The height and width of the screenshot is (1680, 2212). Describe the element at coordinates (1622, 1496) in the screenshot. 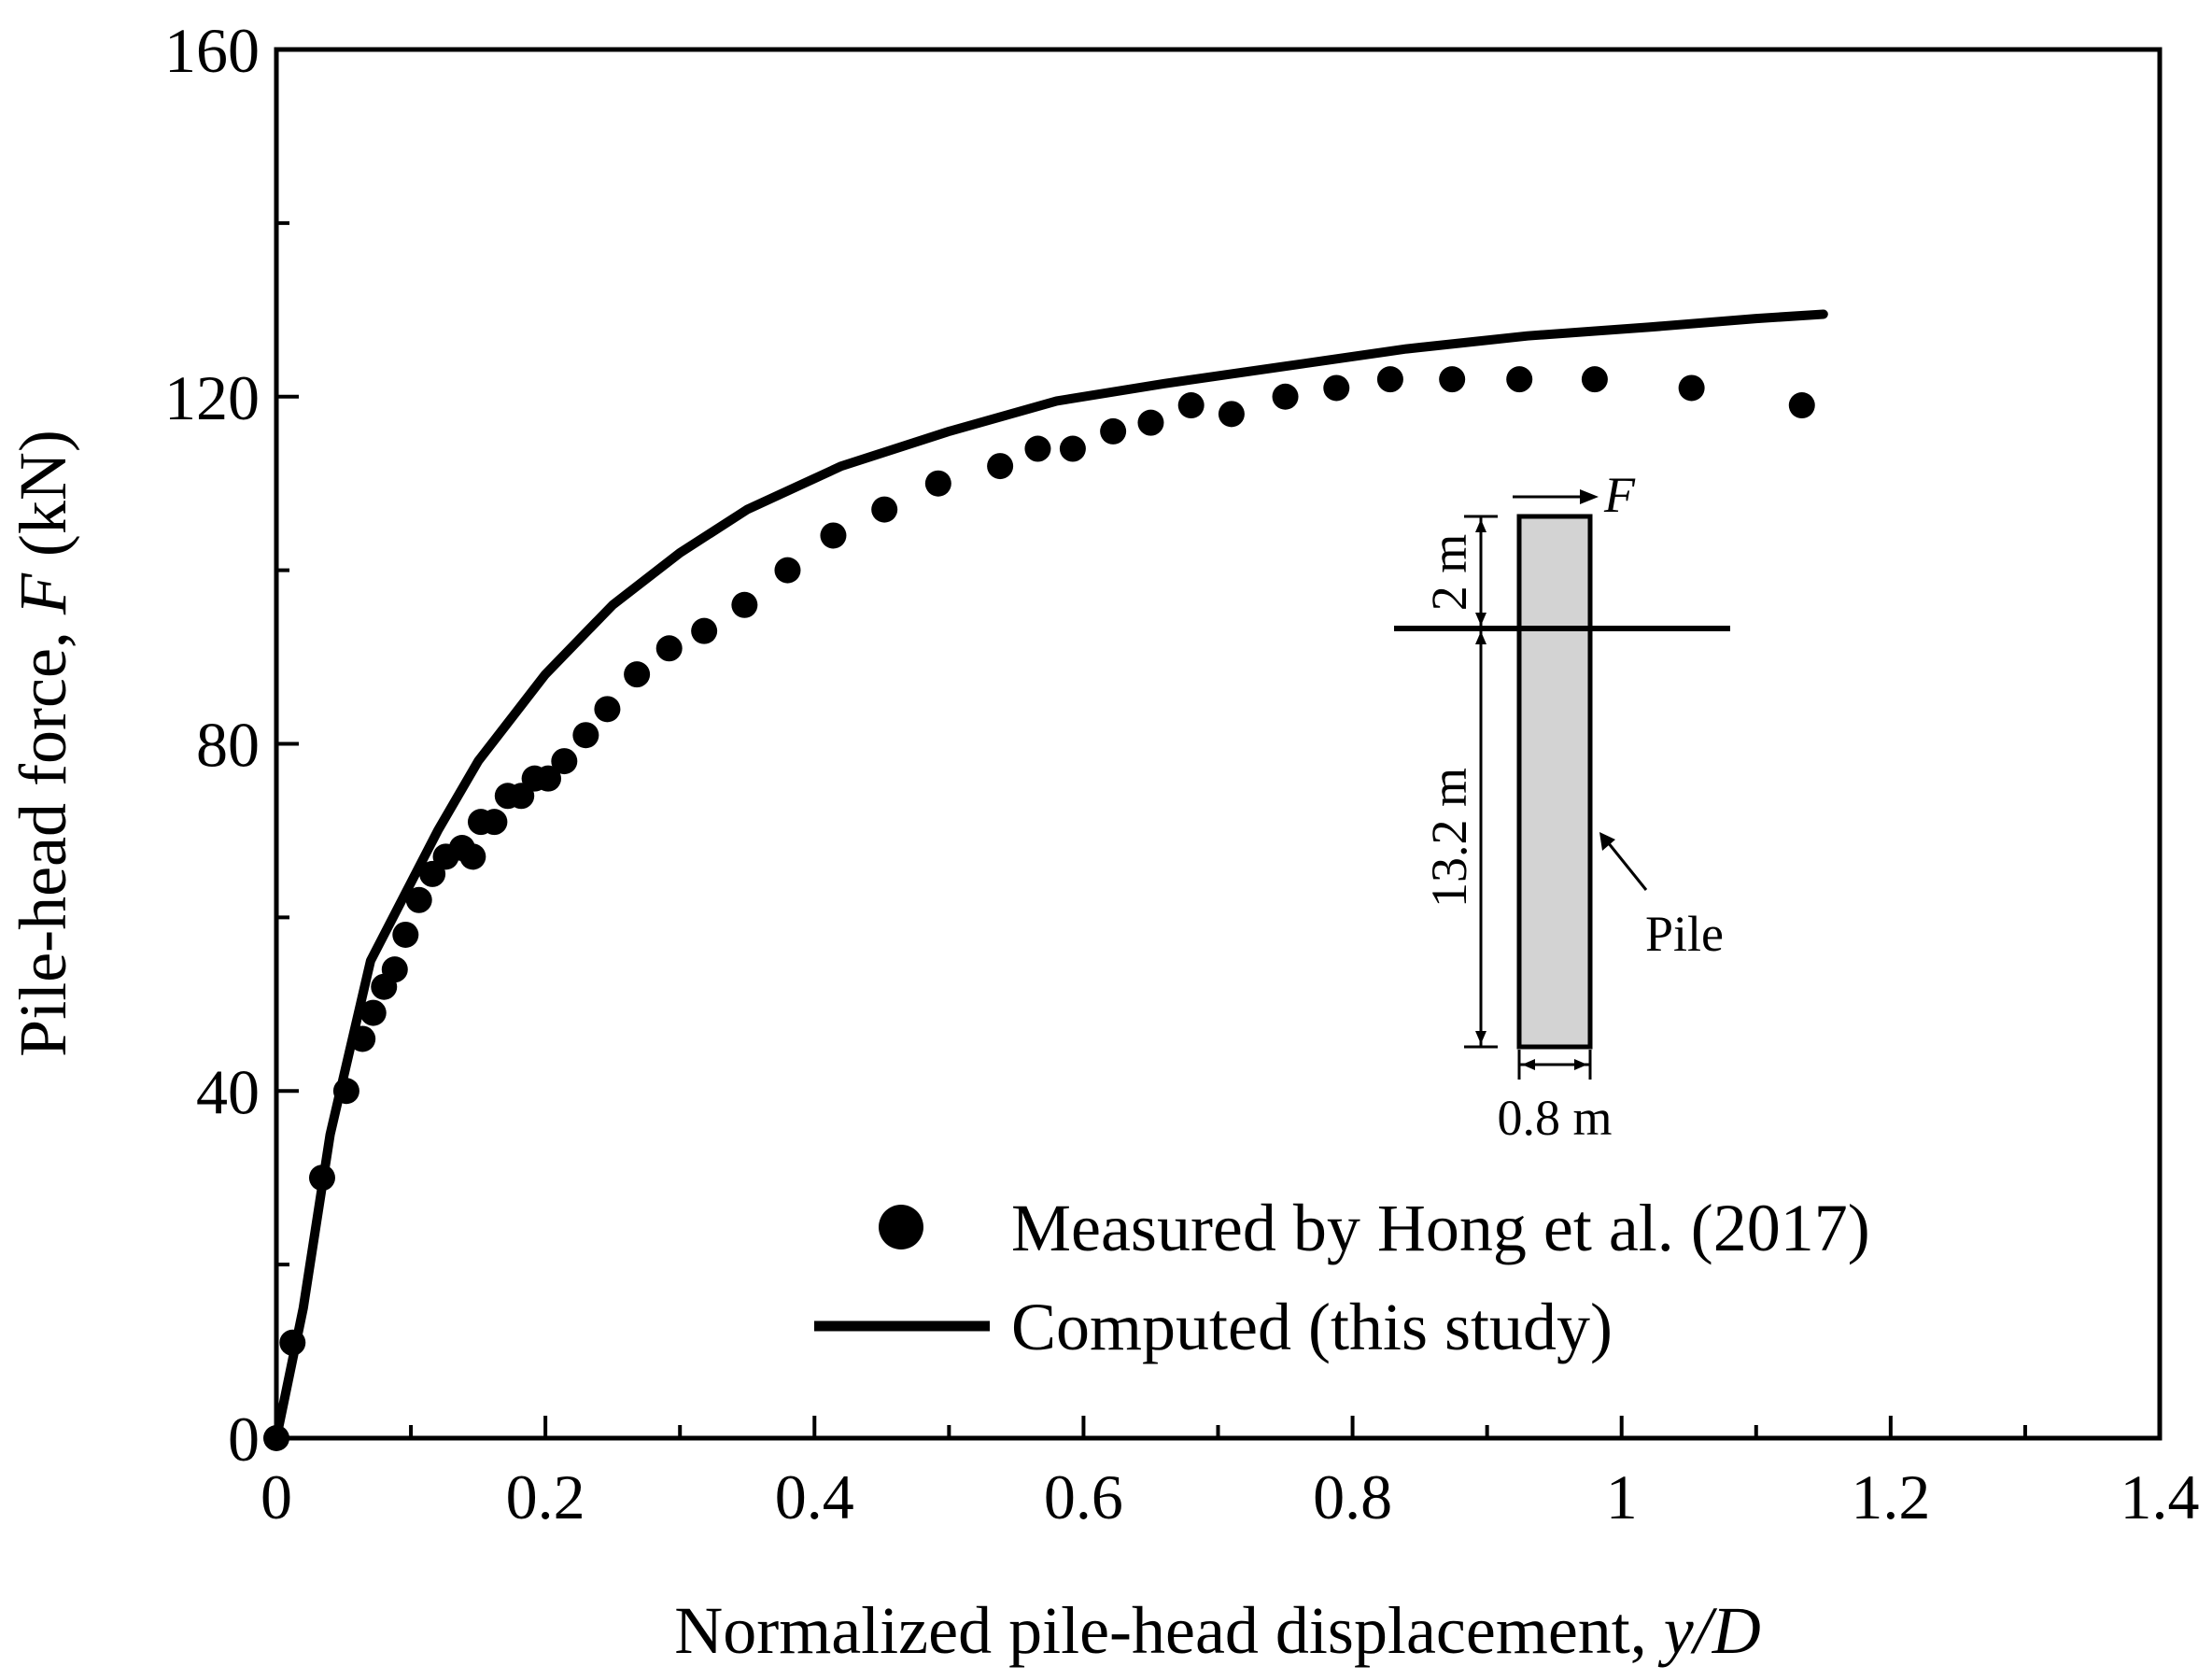

I see `x-tick-label: 1` at that location.